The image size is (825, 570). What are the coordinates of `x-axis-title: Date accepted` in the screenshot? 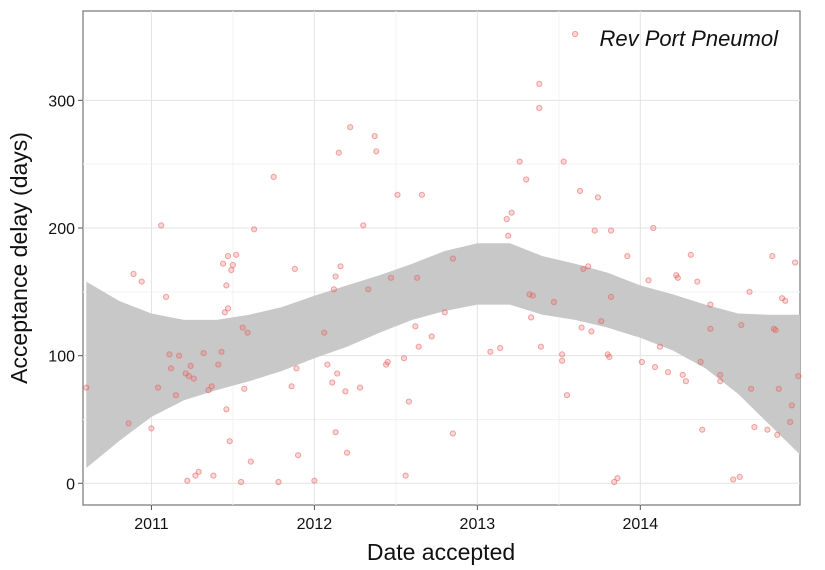 It's located at (441, 552).